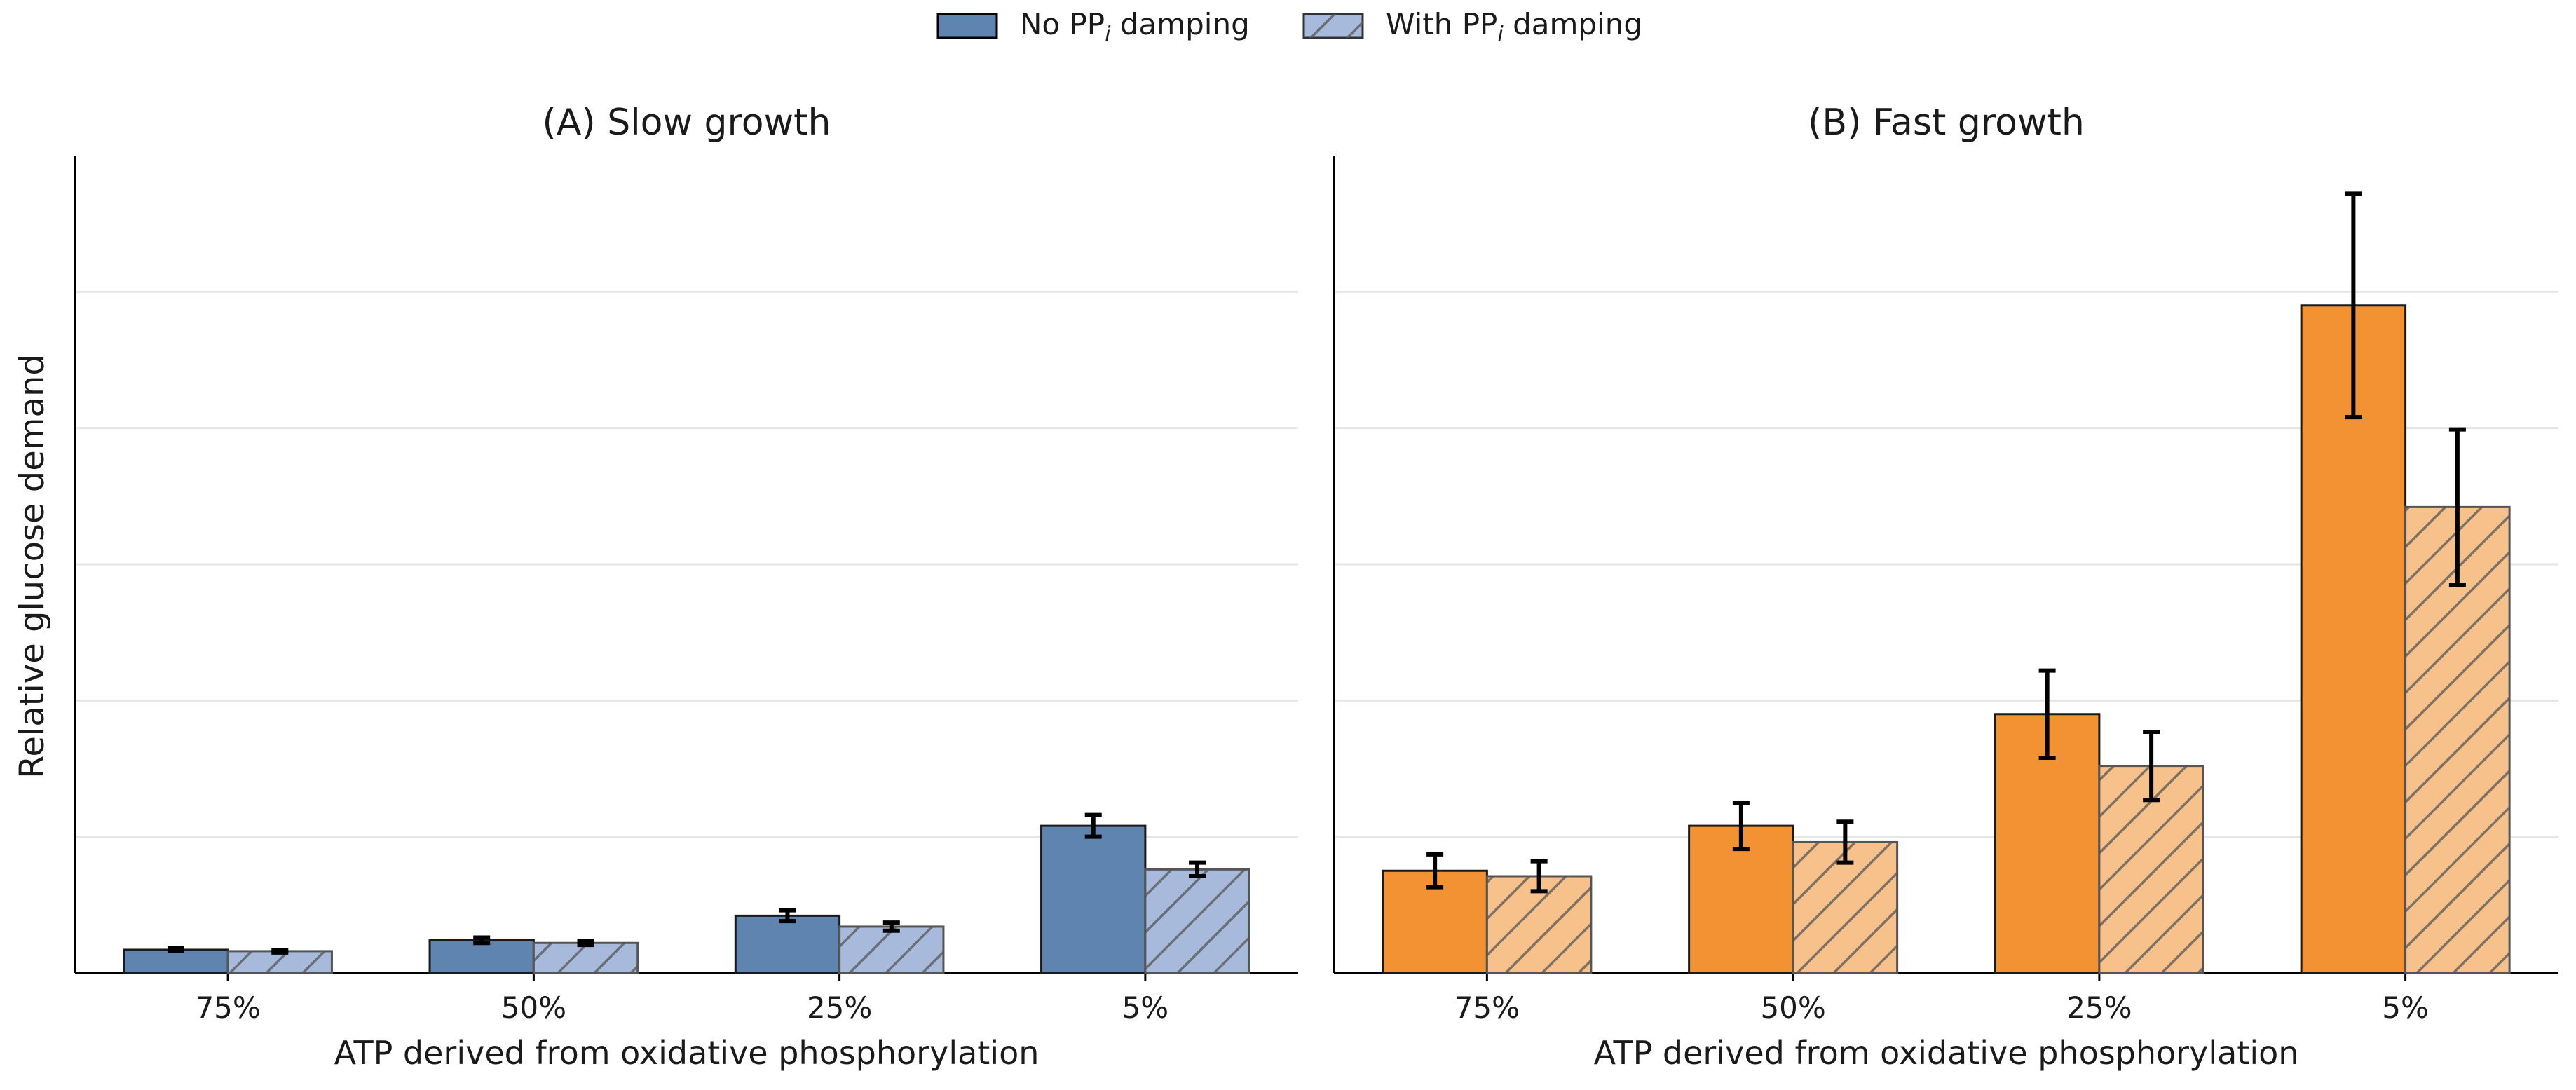  What do you see at coordinates (1093, 899) in the screenshot?
I see `bar-no-damping-5pct` at bounding box center [1093, 899].